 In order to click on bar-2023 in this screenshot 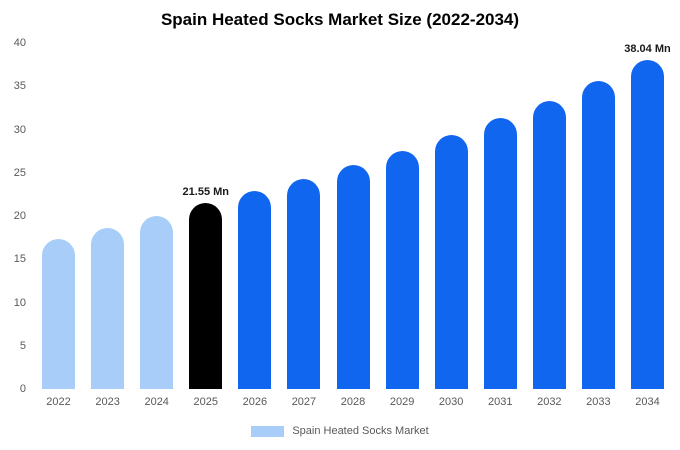, I will do `click(108, 308)`.